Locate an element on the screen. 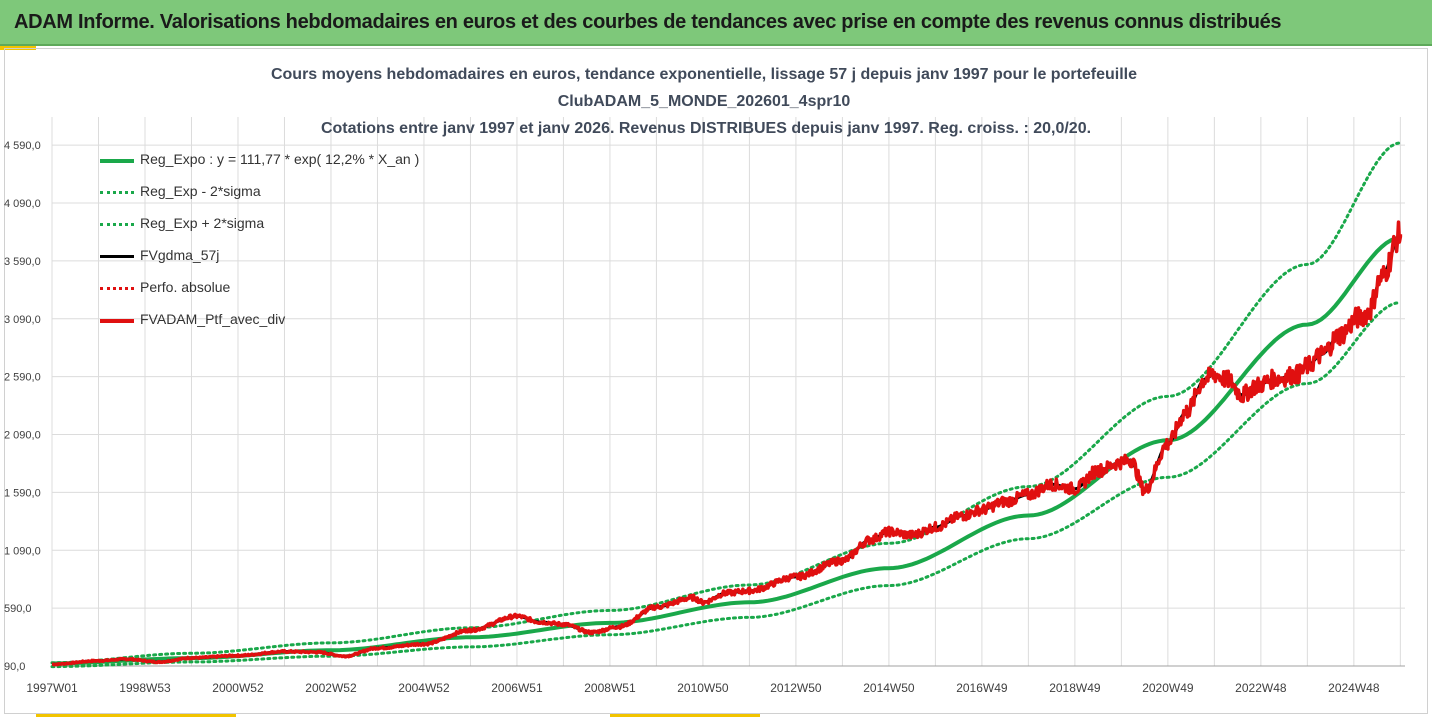 This screenshot has height=718, width=1432. legend-item-perfo: Perfo. absolue is located at coordinates (260, 288).